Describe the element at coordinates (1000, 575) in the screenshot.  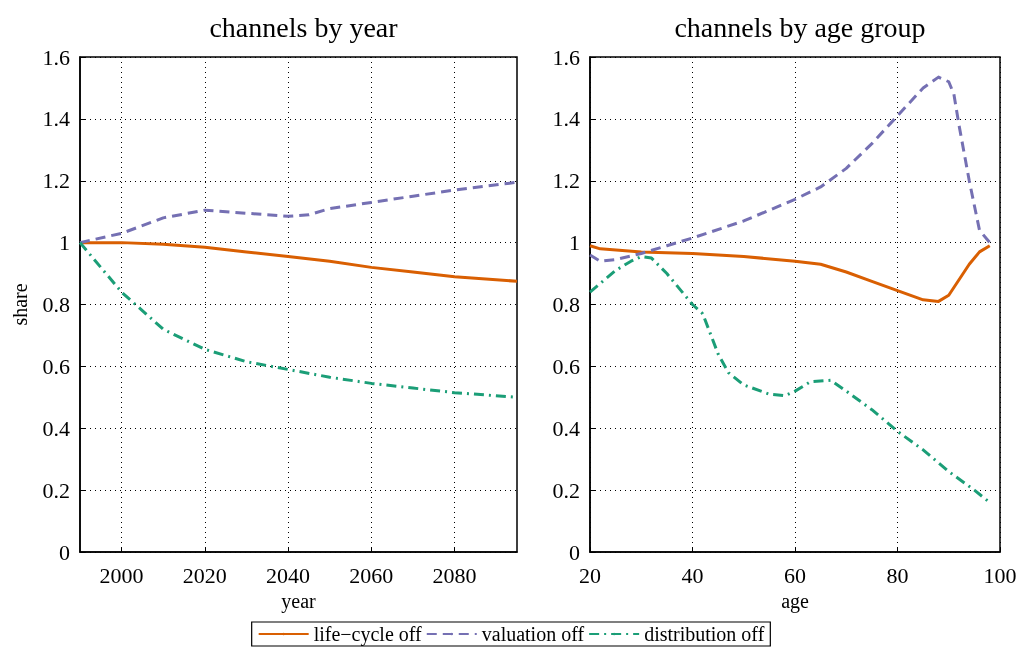
I see `x-tick-label: 100` at that location.